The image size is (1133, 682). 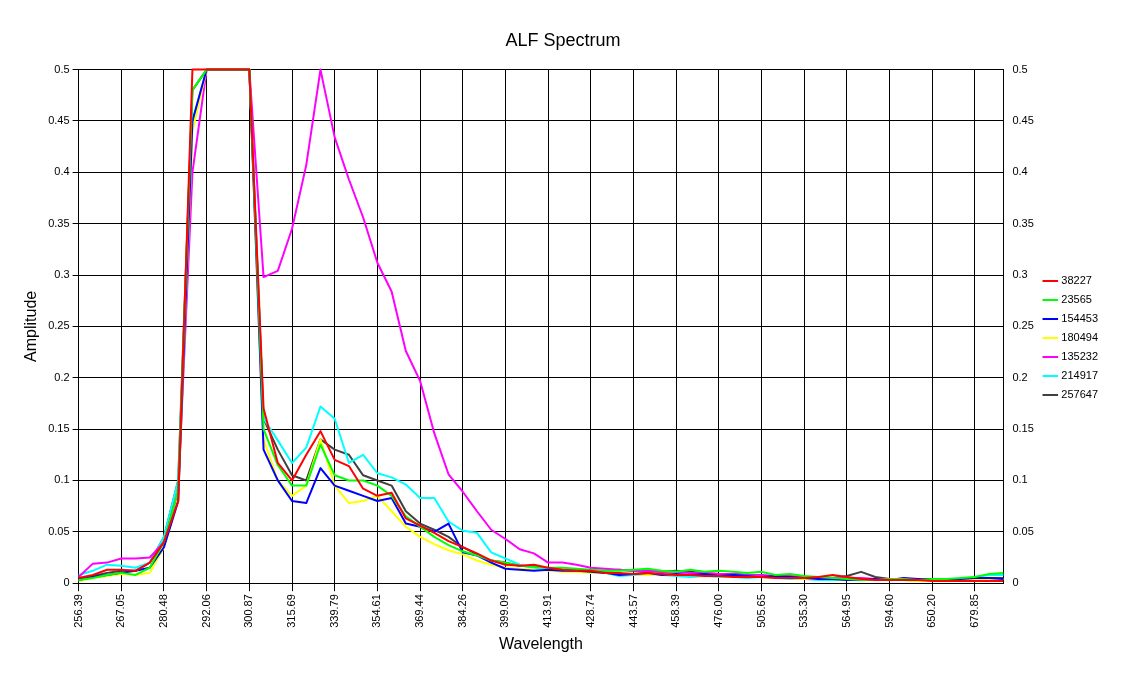 I want to click on legend-label: 180494, so click(x=1080, y=337).